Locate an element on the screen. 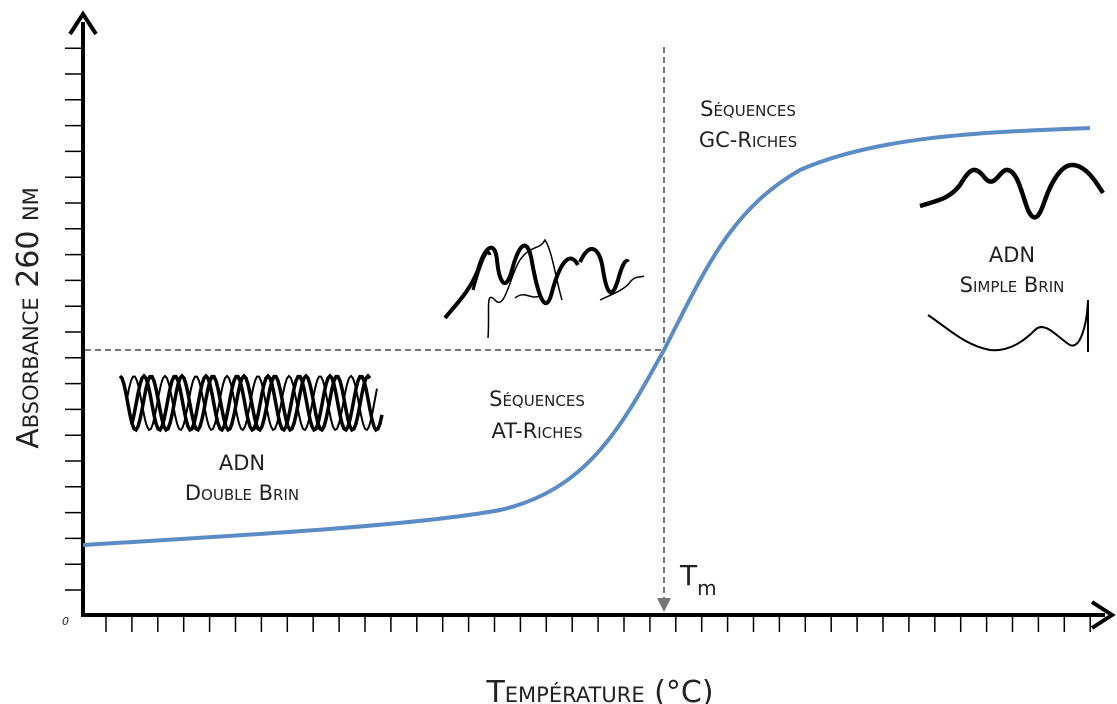 This screenshot has width=1117, height=704. double-strand-label: ADN is located at coordinates (242, 463).